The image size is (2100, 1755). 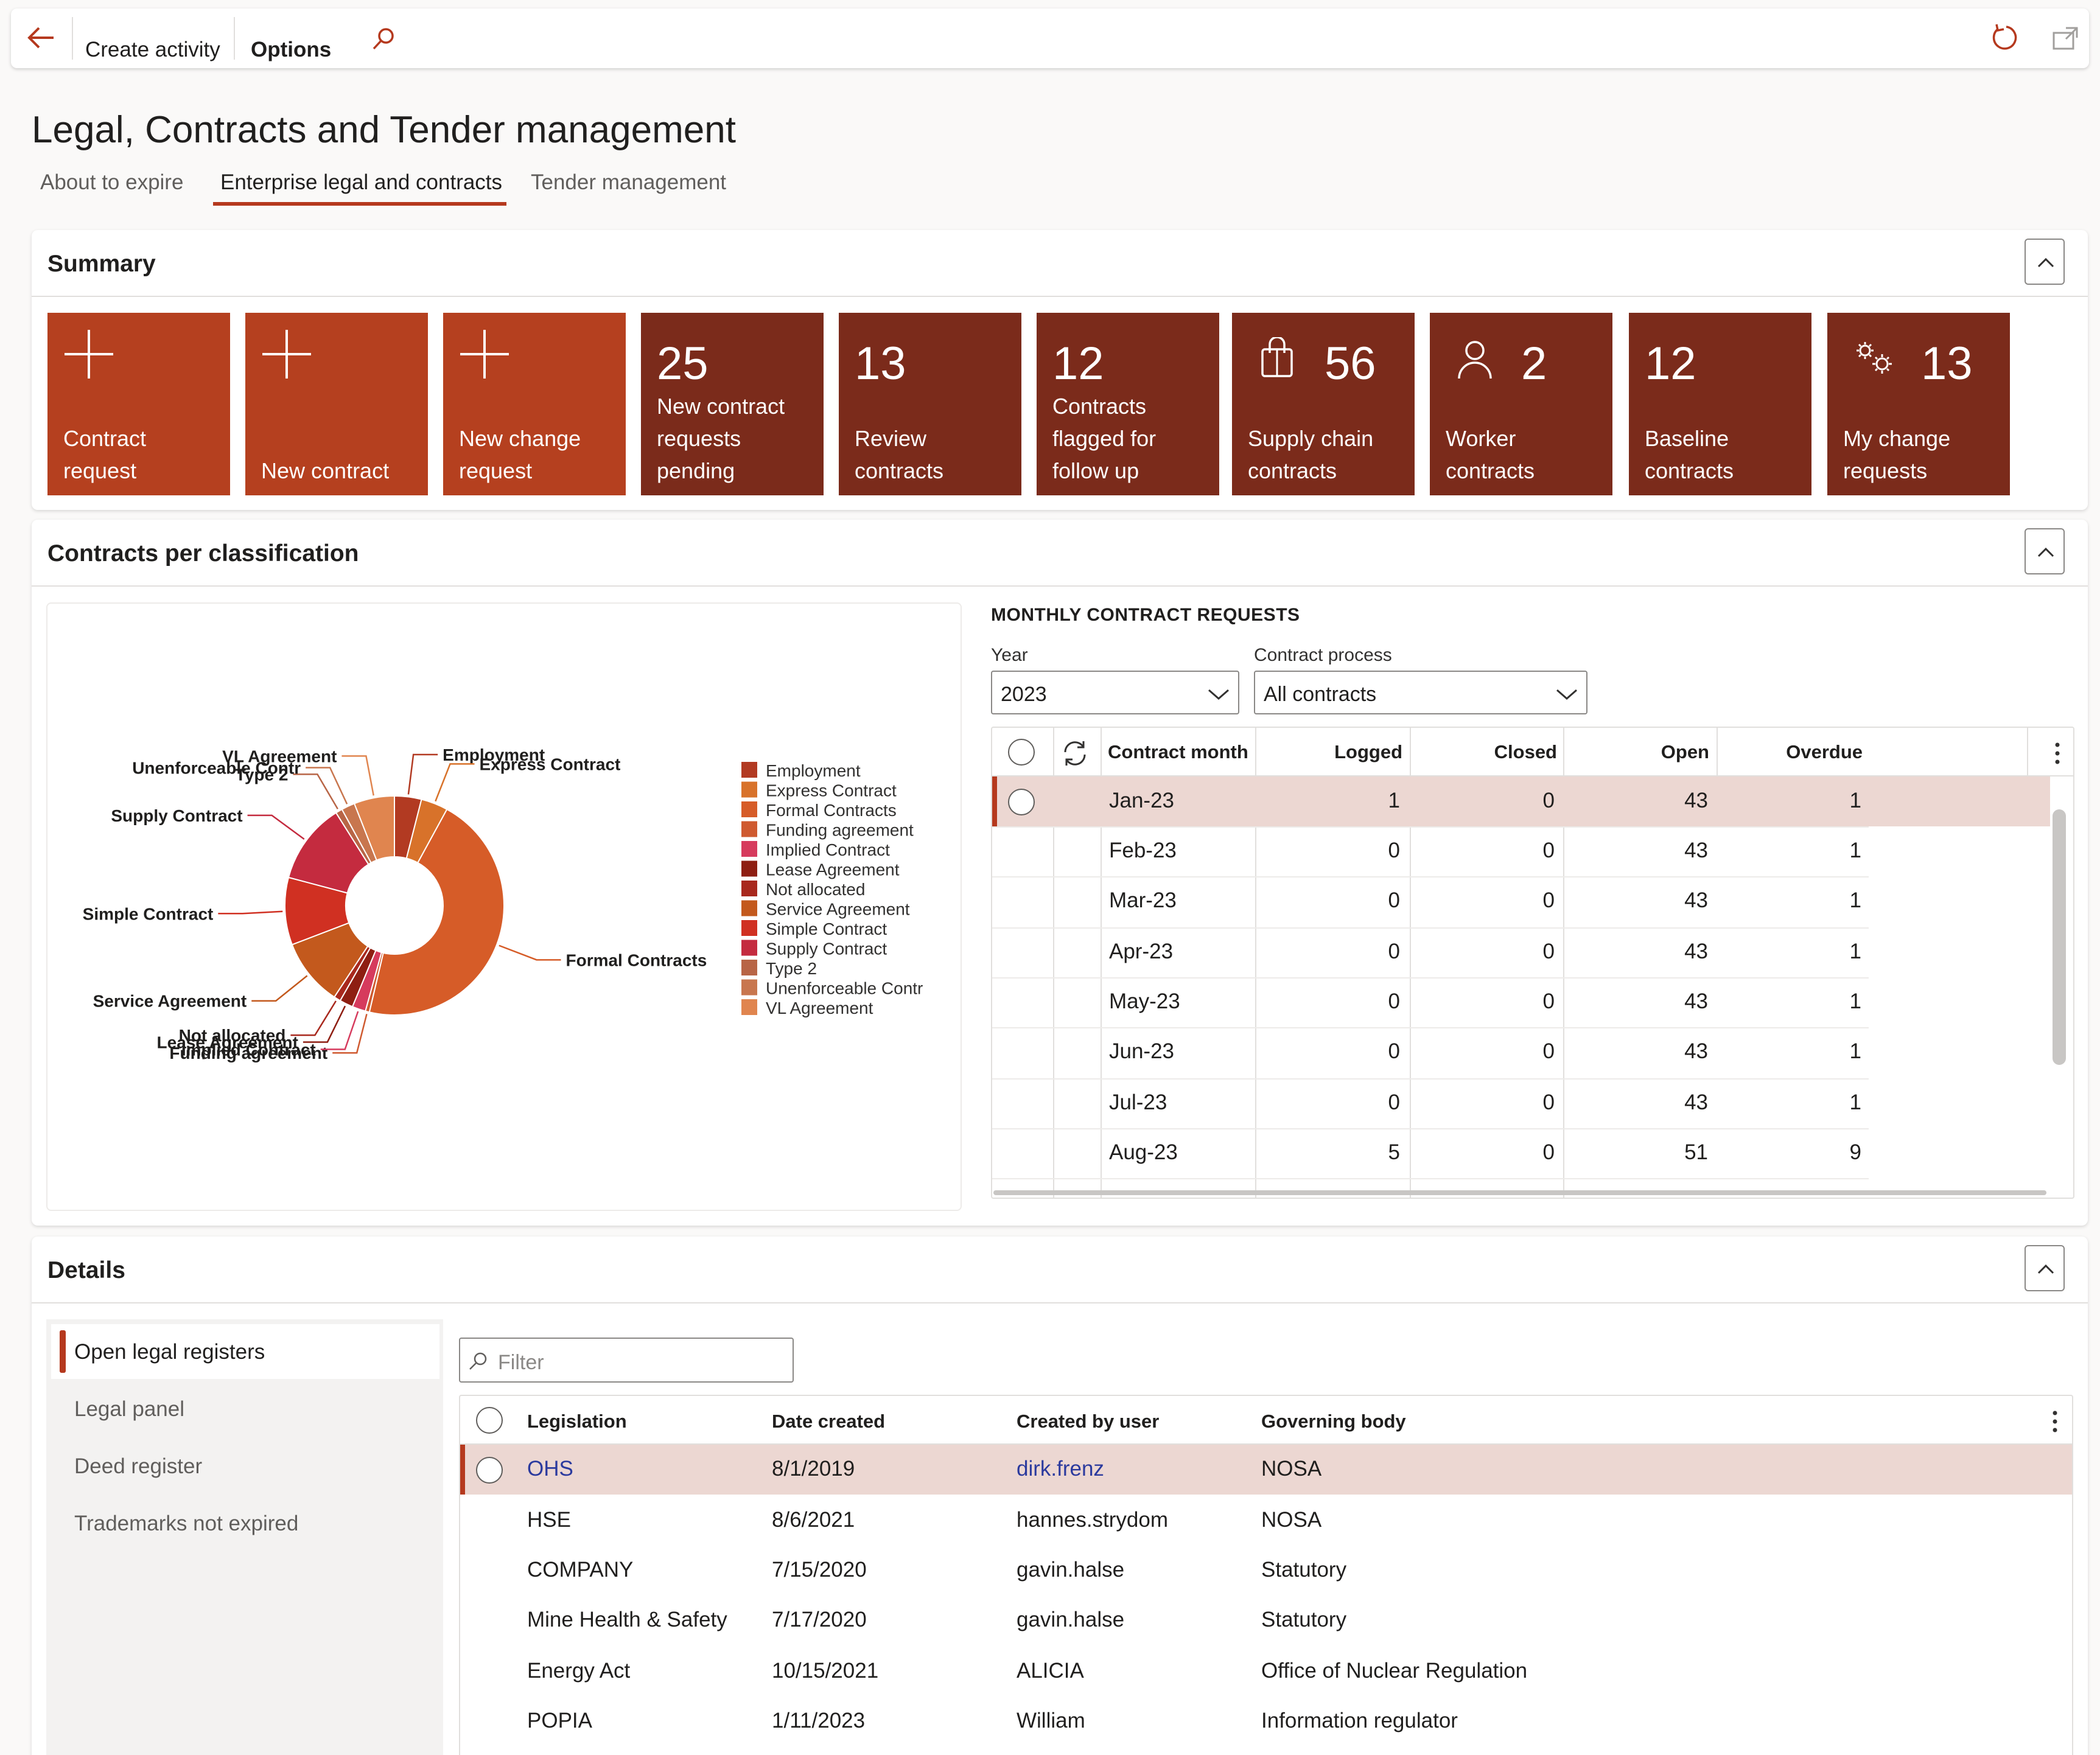 What do you see at coordinates (520, 454) in the screenshot?
I see `tile-label: New change request` at bounding box center [520, 454].